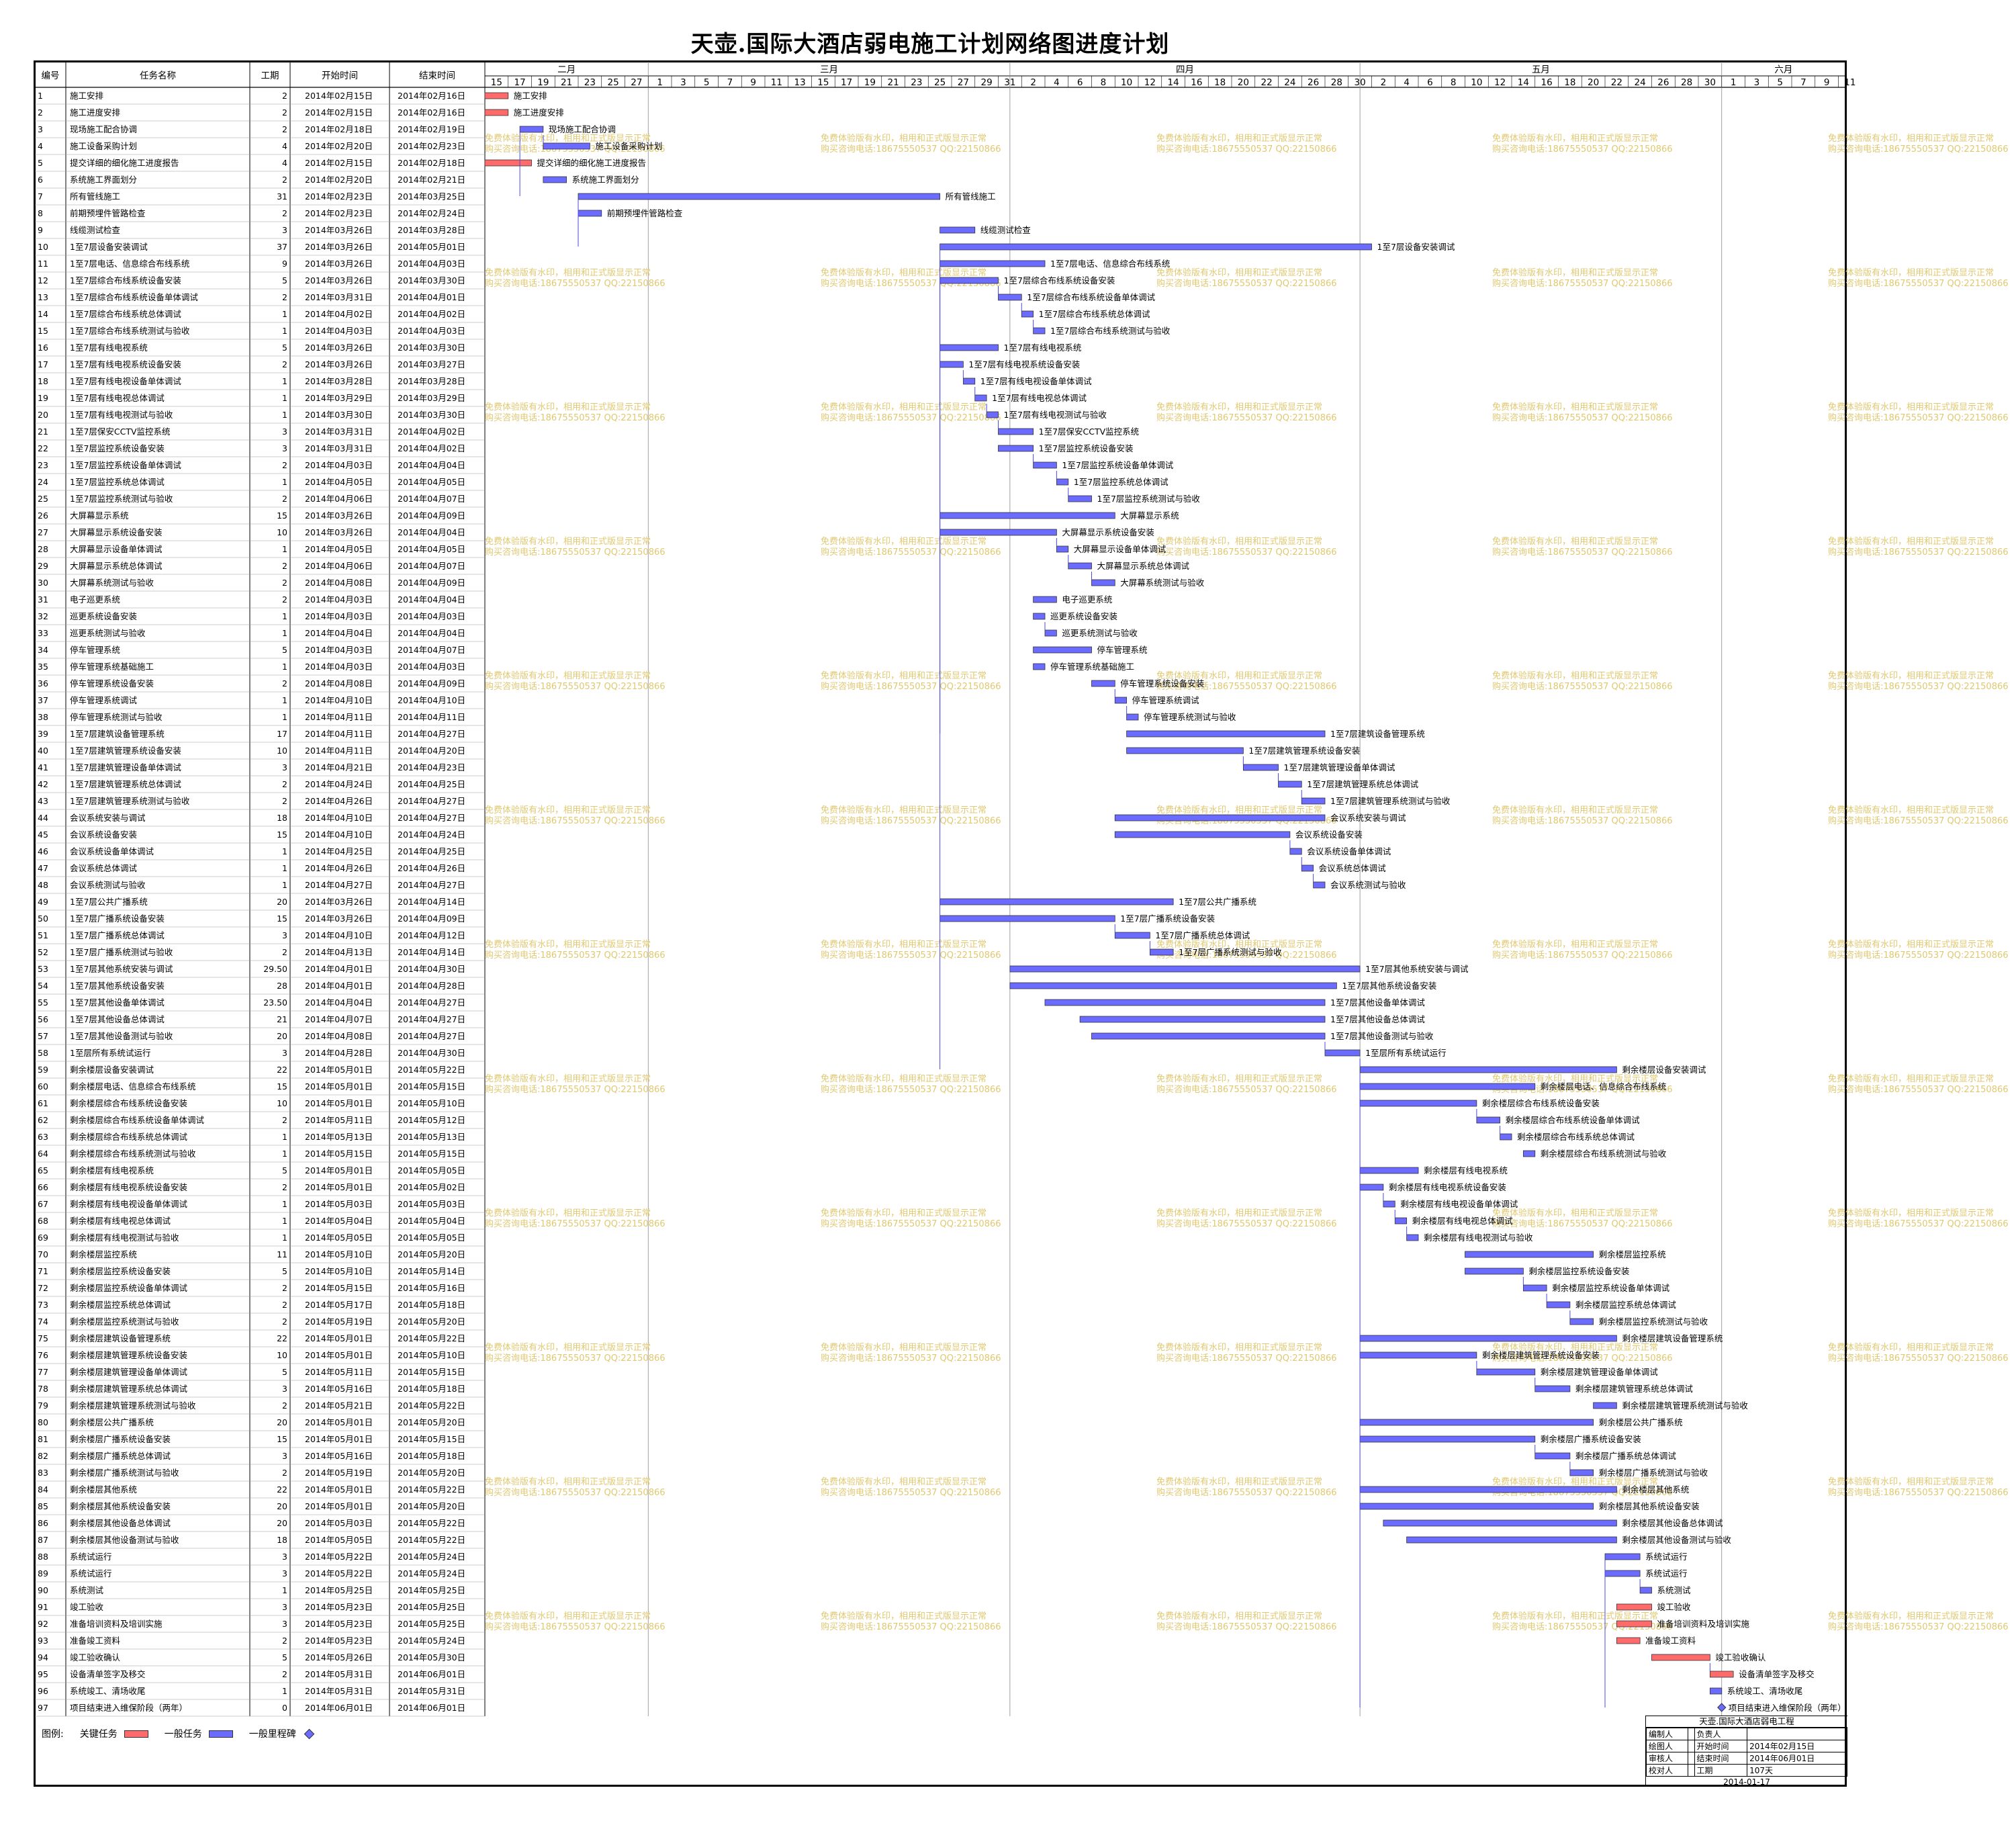 The height and width of the screenshot is (1823, 2016). I want to click on bar-label: 1至7层其他设备总体调试, so click(1377, 1019).